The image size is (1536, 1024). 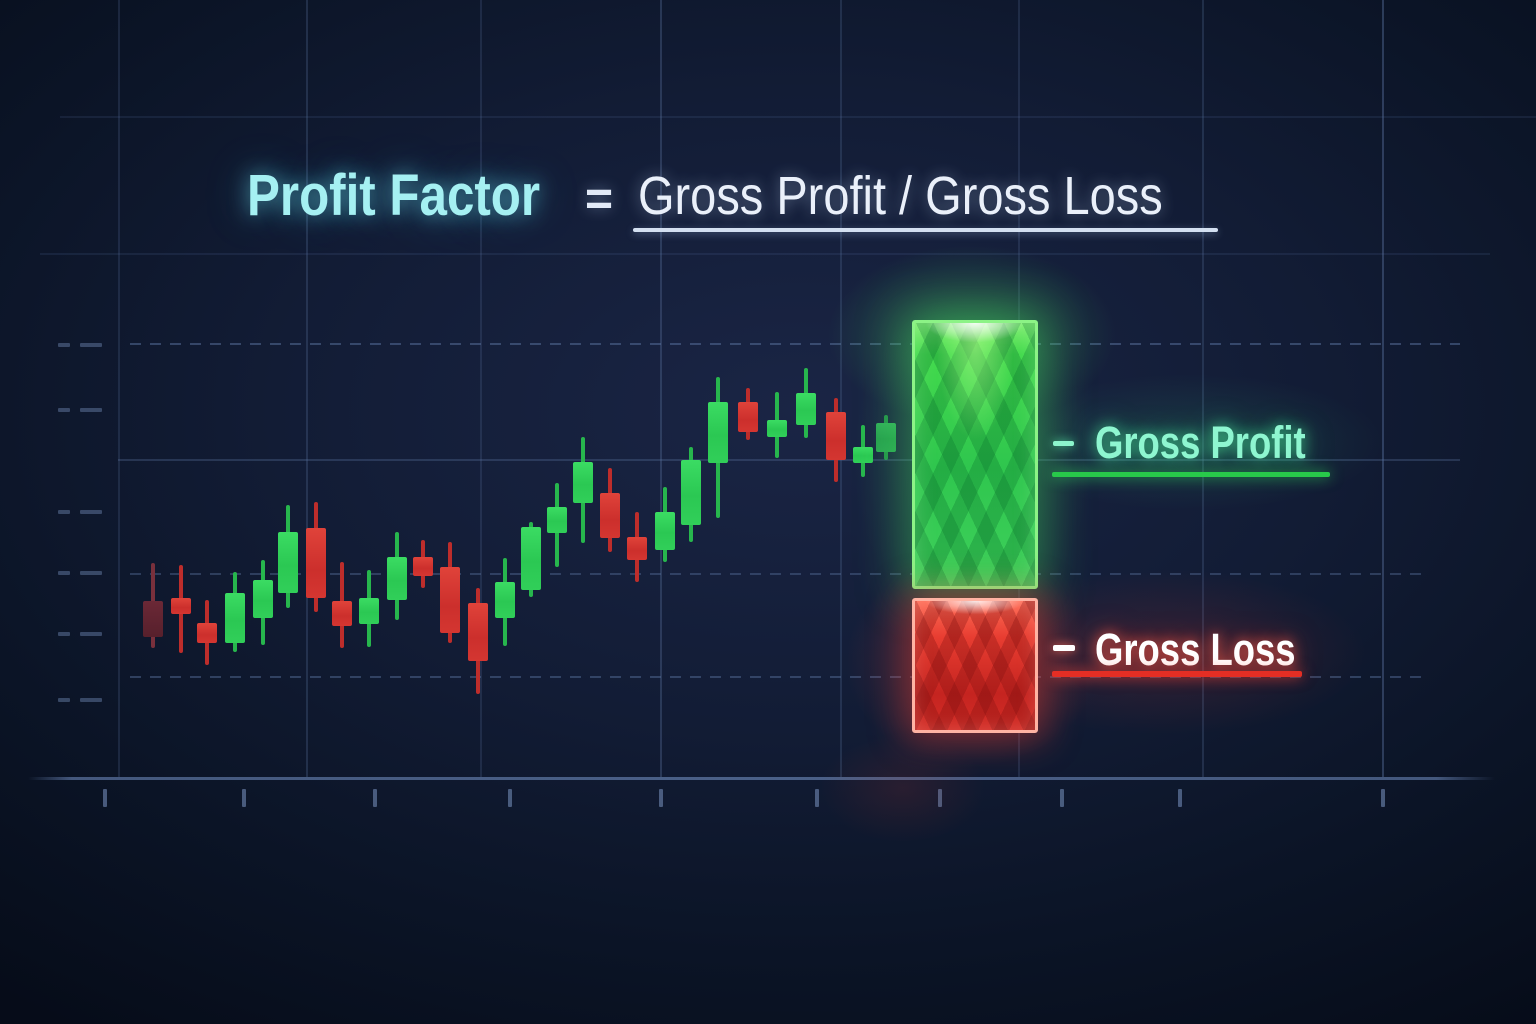 What do you see at coordinates (975, 454) in the screenshot?
I see `gross-profit-bar` at bounding box center [975, 454].